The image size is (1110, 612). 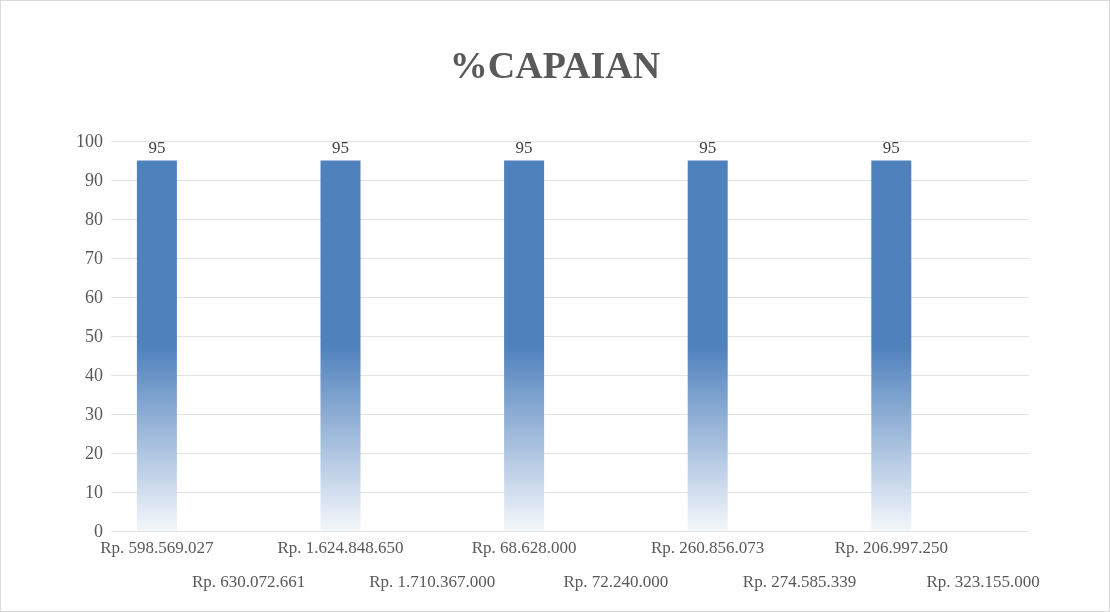 What do you see at coordinates (432, 581) in the screenshot?
I see `x-tick-label: Rp. 1.710.367.000` at bounding box center [432, 581].